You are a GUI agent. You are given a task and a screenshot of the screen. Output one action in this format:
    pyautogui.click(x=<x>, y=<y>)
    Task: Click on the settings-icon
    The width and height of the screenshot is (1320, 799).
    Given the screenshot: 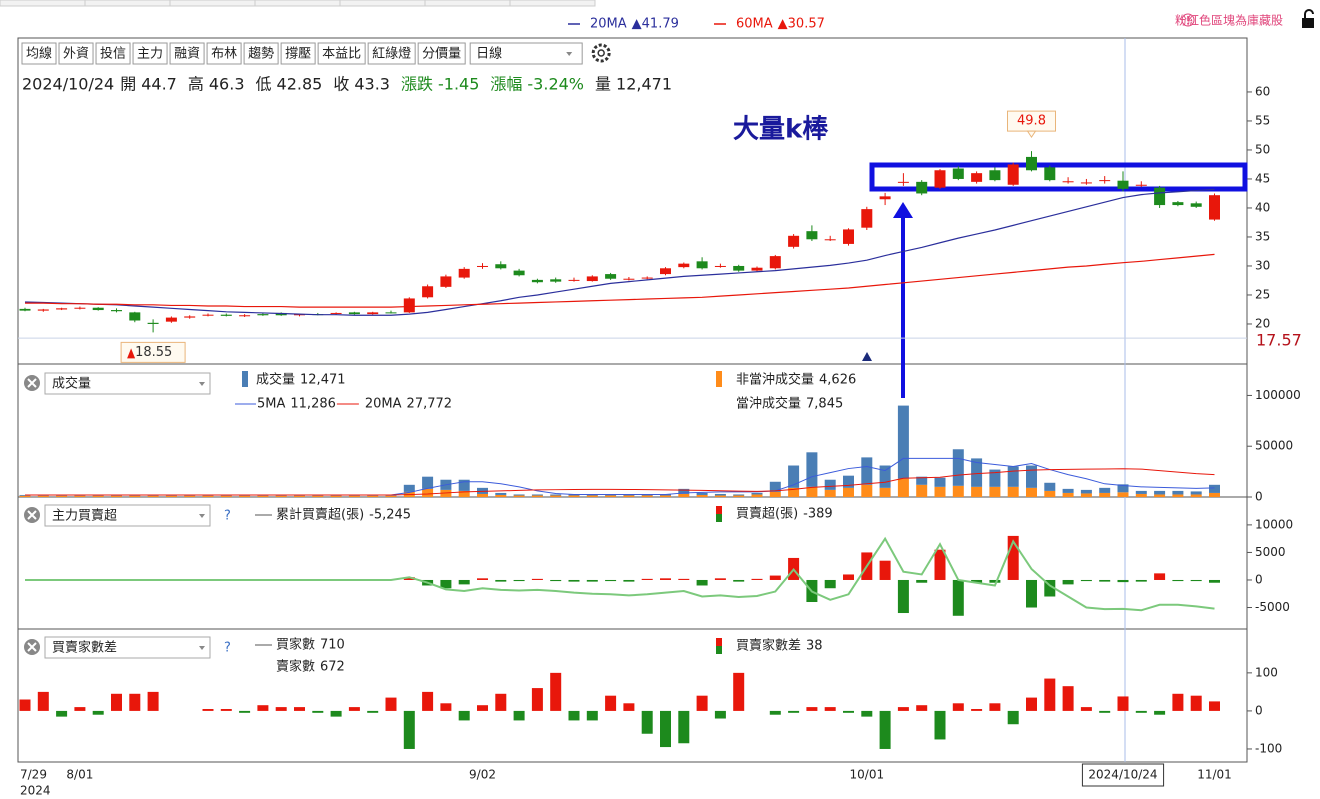 What is the action you would take?
    pyautogui.click(x=601, y=53)
    